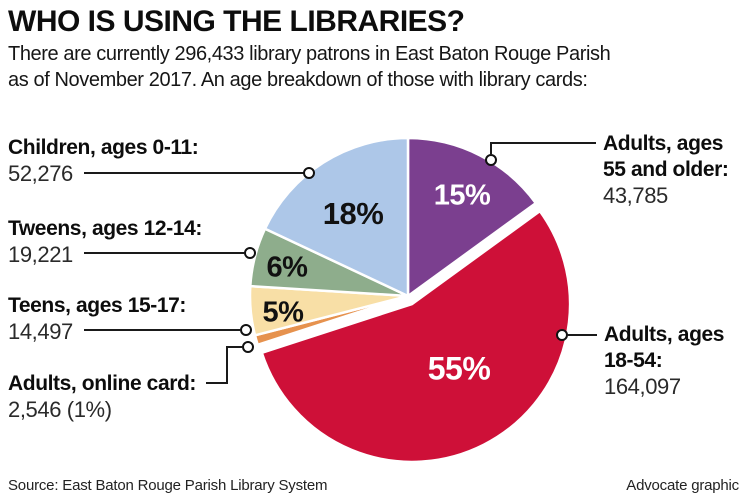 The height and width of the screenshot is (500, 749). I want to click on callout-tweens-value: 19,221, so click(40, 254).